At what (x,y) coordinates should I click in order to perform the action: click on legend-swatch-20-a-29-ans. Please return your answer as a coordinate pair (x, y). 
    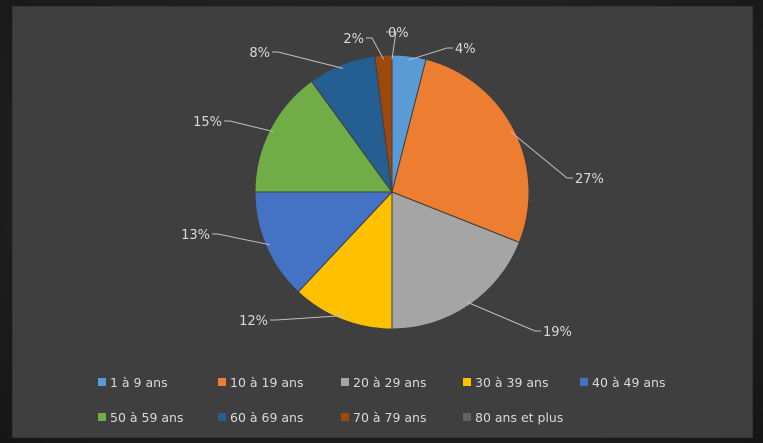
    Looking at the image, I should click on (345, 382).